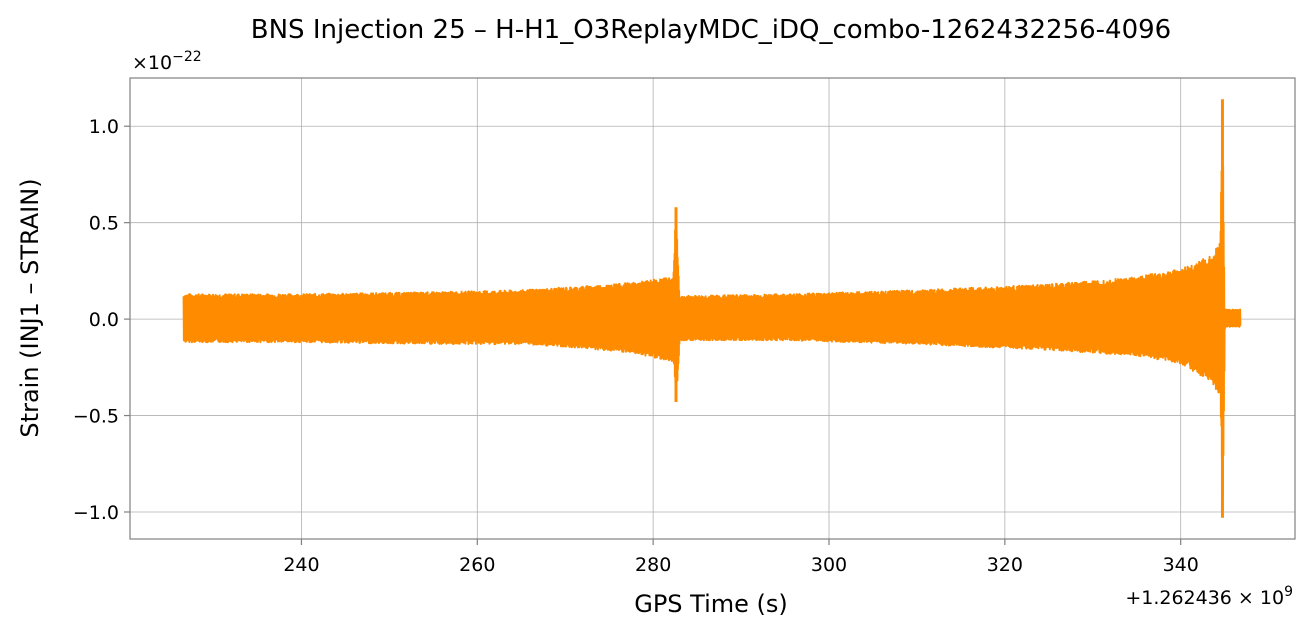 This screenshot has width=1307, height=633. I want to click on y-axis-label: Strain (INJ1 – STRAIN), so click(30, 307).